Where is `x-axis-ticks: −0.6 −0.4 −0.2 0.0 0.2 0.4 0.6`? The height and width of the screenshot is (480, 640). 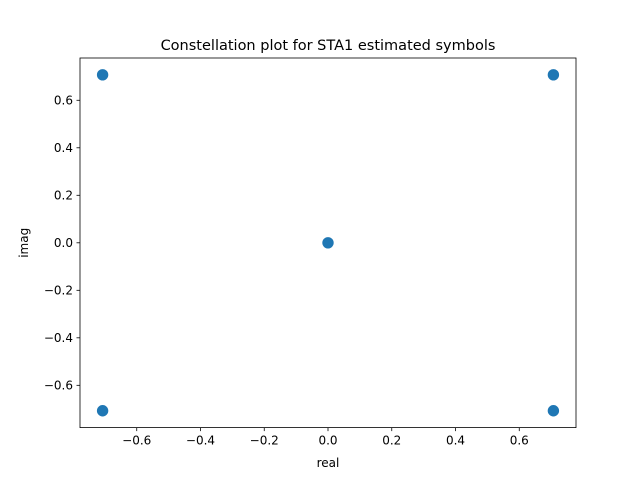
x-axis-ticks: −0.6 −0.4 −0.2 0.0 0.2 0.4 0.6 is located at coordinates (325, 437).